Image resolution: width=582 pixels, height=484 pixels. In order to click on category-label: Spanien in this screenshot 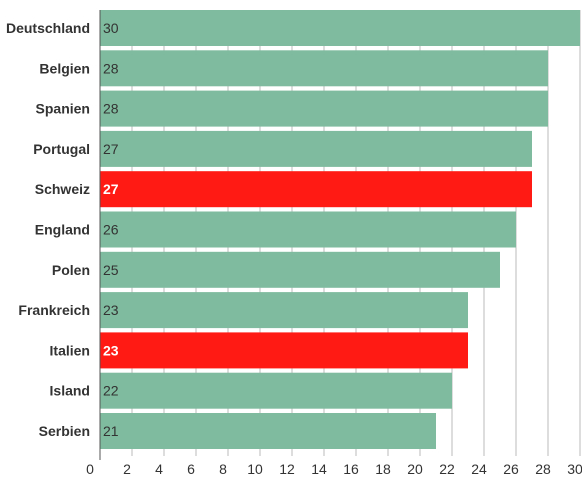, I will do `click(63, 109)`.